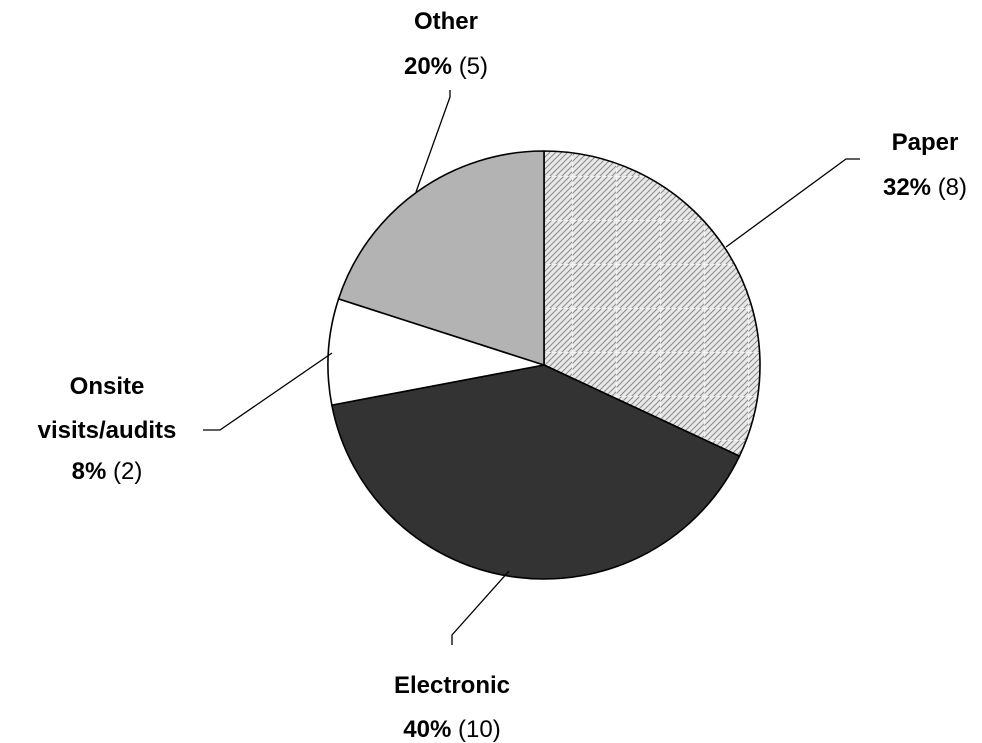 The width and height of the screenshot is (982, 743). I want to click on slice-label-onsite-name-line1: Onsite, so click(107, 386).